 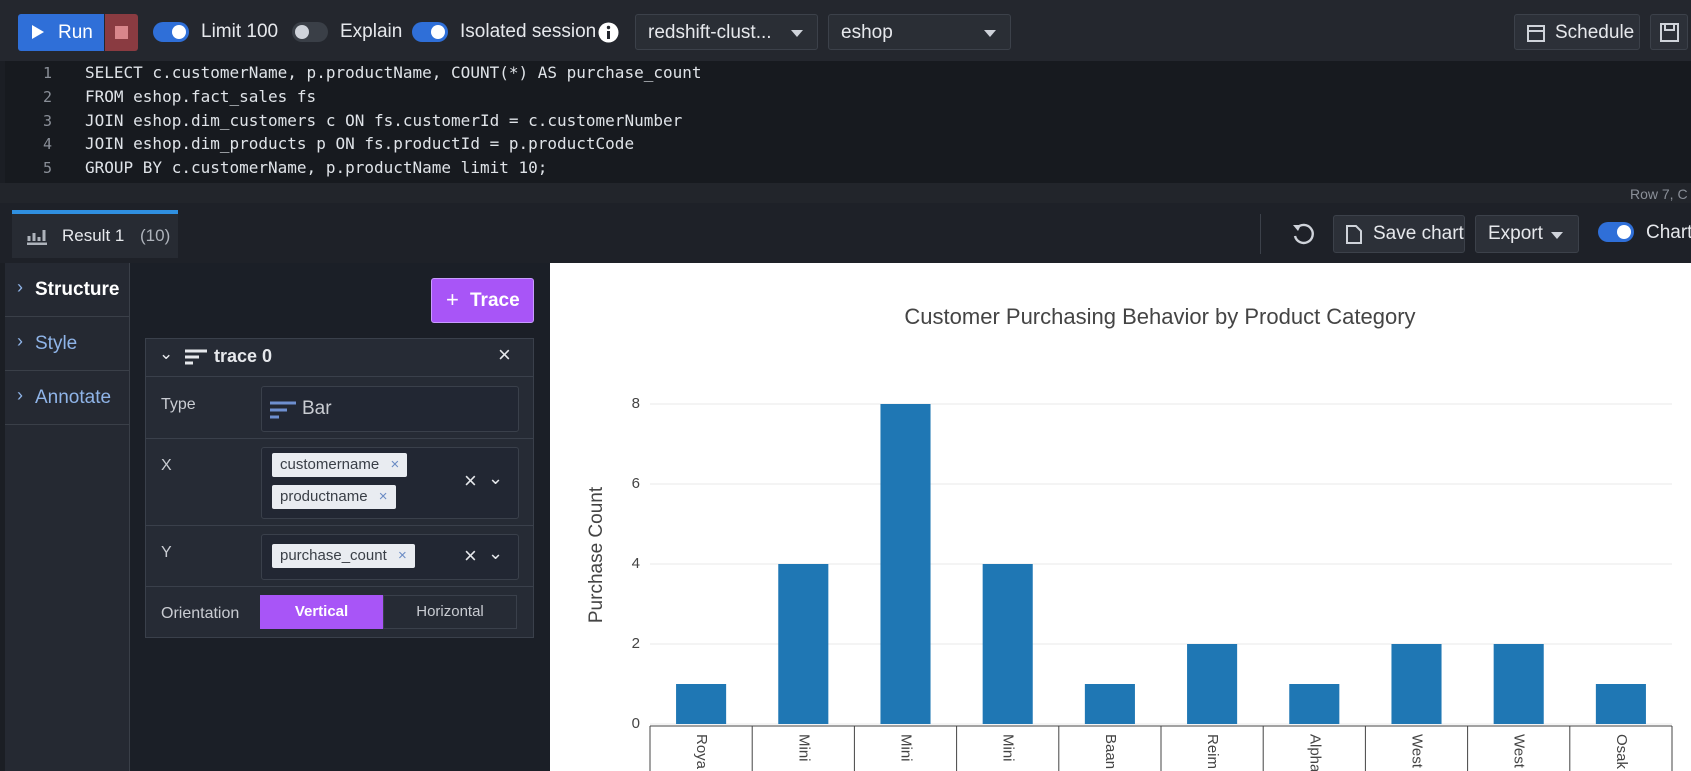 What do you see at coordinates (171, 32) in the screenshot?
I see `limit-toggle` at bounding box center [171, 32].